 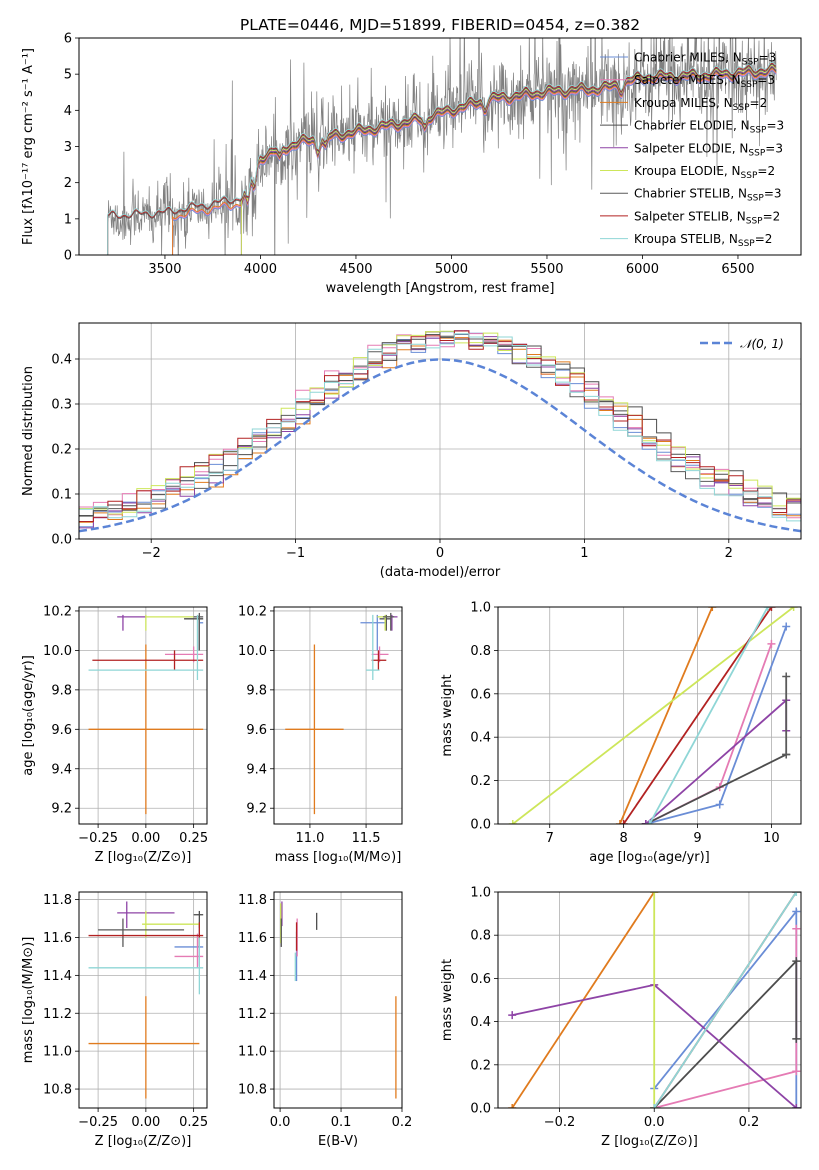 What do you see at coordinates (57, 651) in the screenshot?
I see `y-tick-label: 10.0` at bounding box center [57, 651].